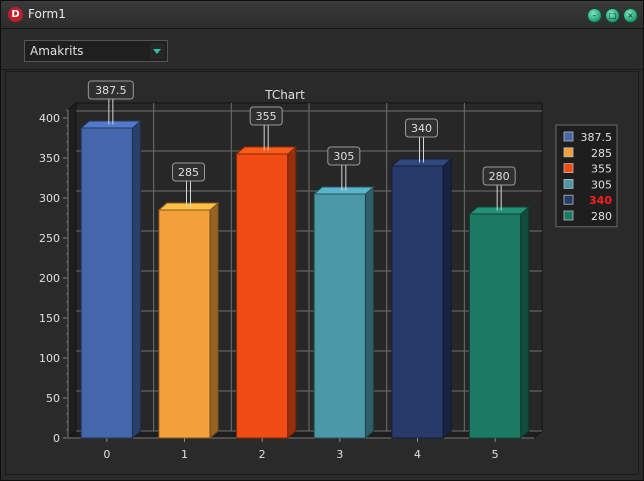 The height and width of the screenshot is (481, 644). Describe the element at coordinates (106, 454) in the screenshot. I see `x-tick-label: 0` at that location.